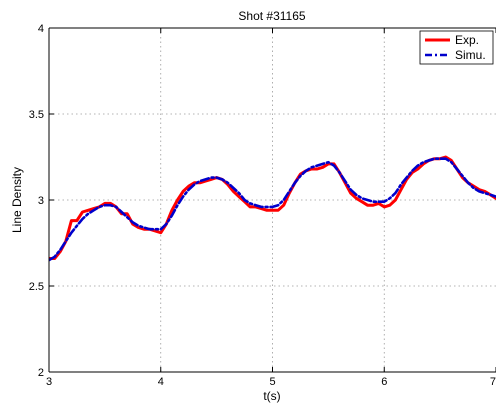 The image size is (496, 403). I want to click on x-axis-label: t(s), so click(271, 396).